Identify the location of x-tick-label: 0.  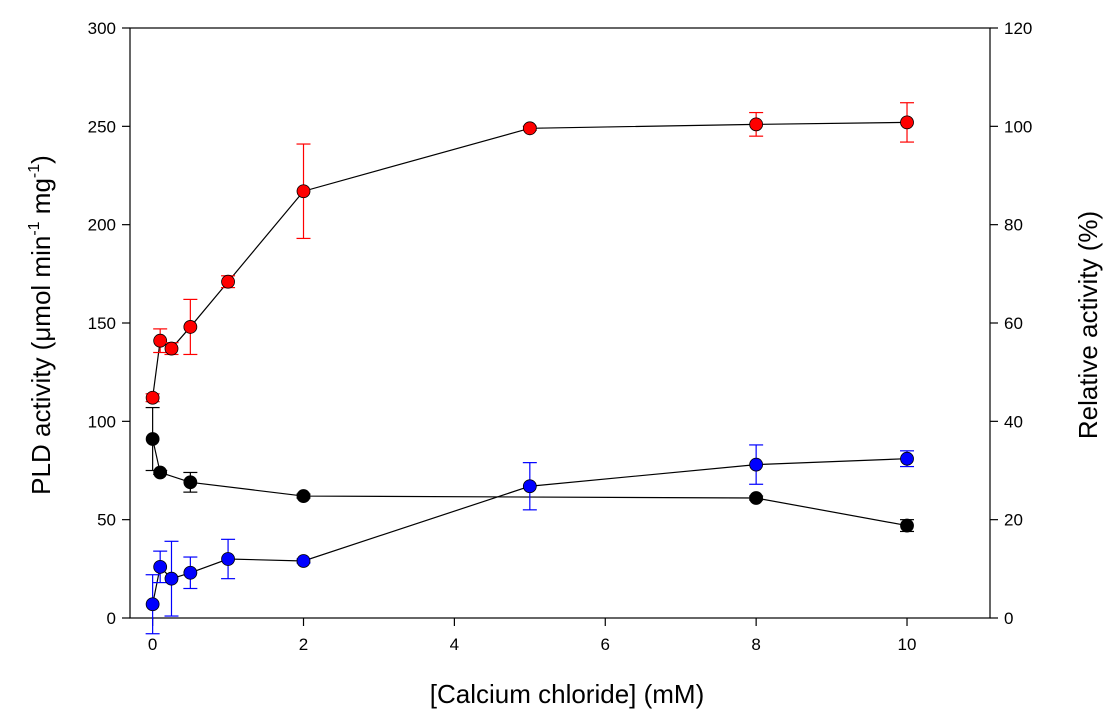
(152, 644).